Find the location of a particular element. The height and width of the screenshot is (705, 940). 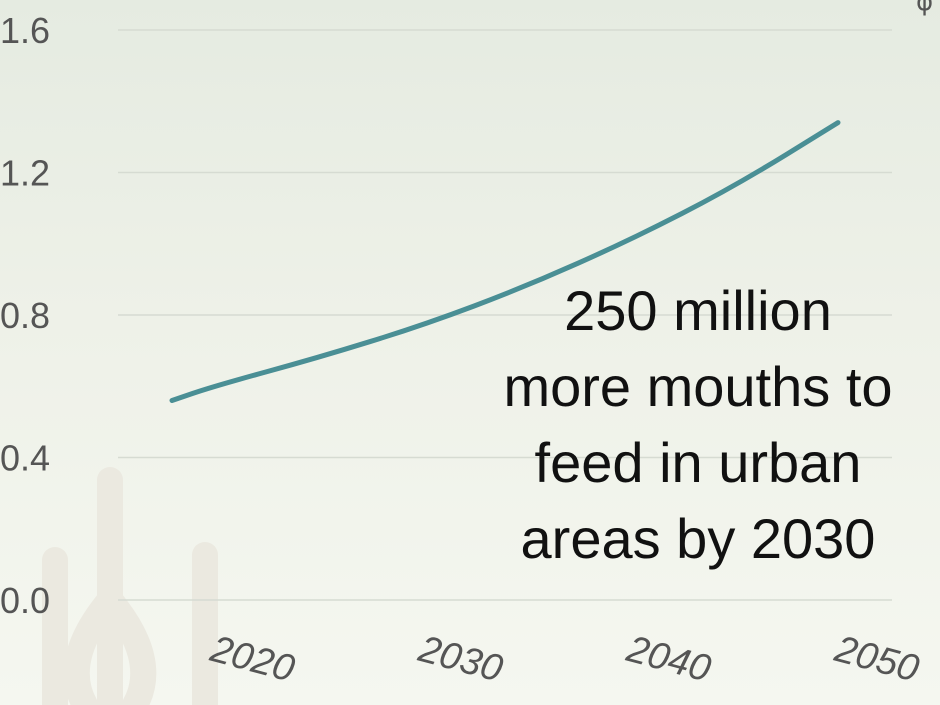

x-tick-label: 2030 is located at coordinates (460, 659).